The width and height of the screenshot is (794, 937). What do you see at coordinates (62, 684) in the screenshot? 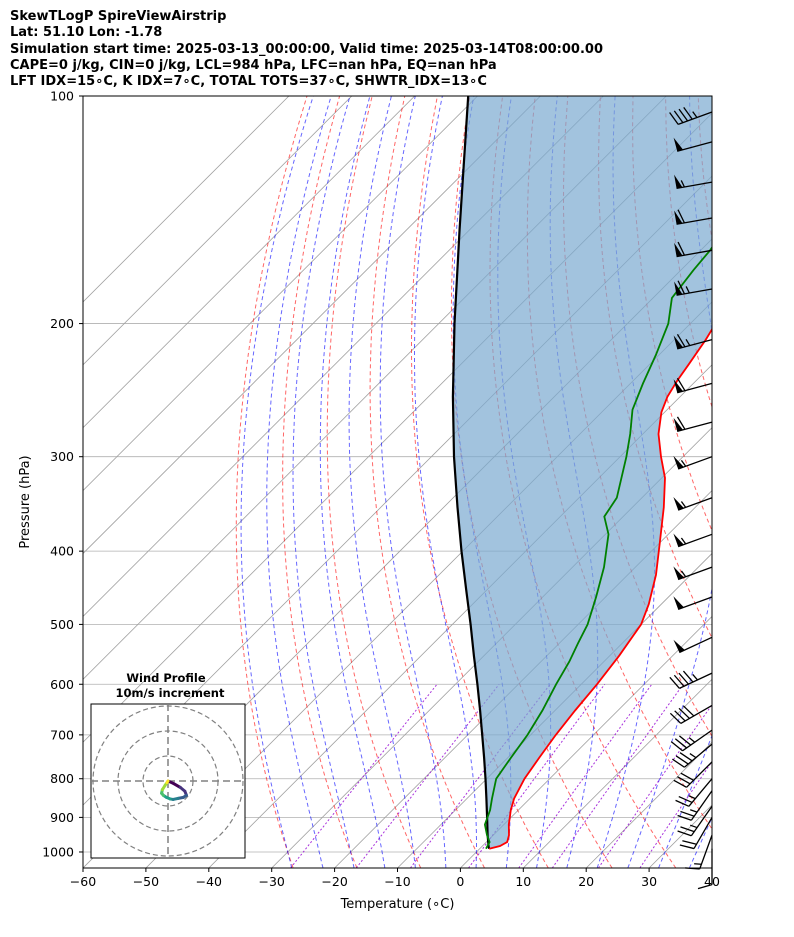
I see `y-tick-label: 600` at bounding box center [62, 684].